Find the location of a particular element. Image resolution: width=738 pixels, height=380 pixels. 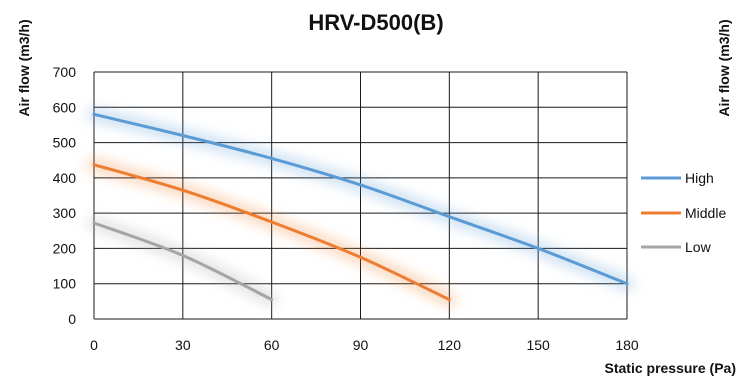

y-tick-label: 200 is located at coordinates (65, 248).